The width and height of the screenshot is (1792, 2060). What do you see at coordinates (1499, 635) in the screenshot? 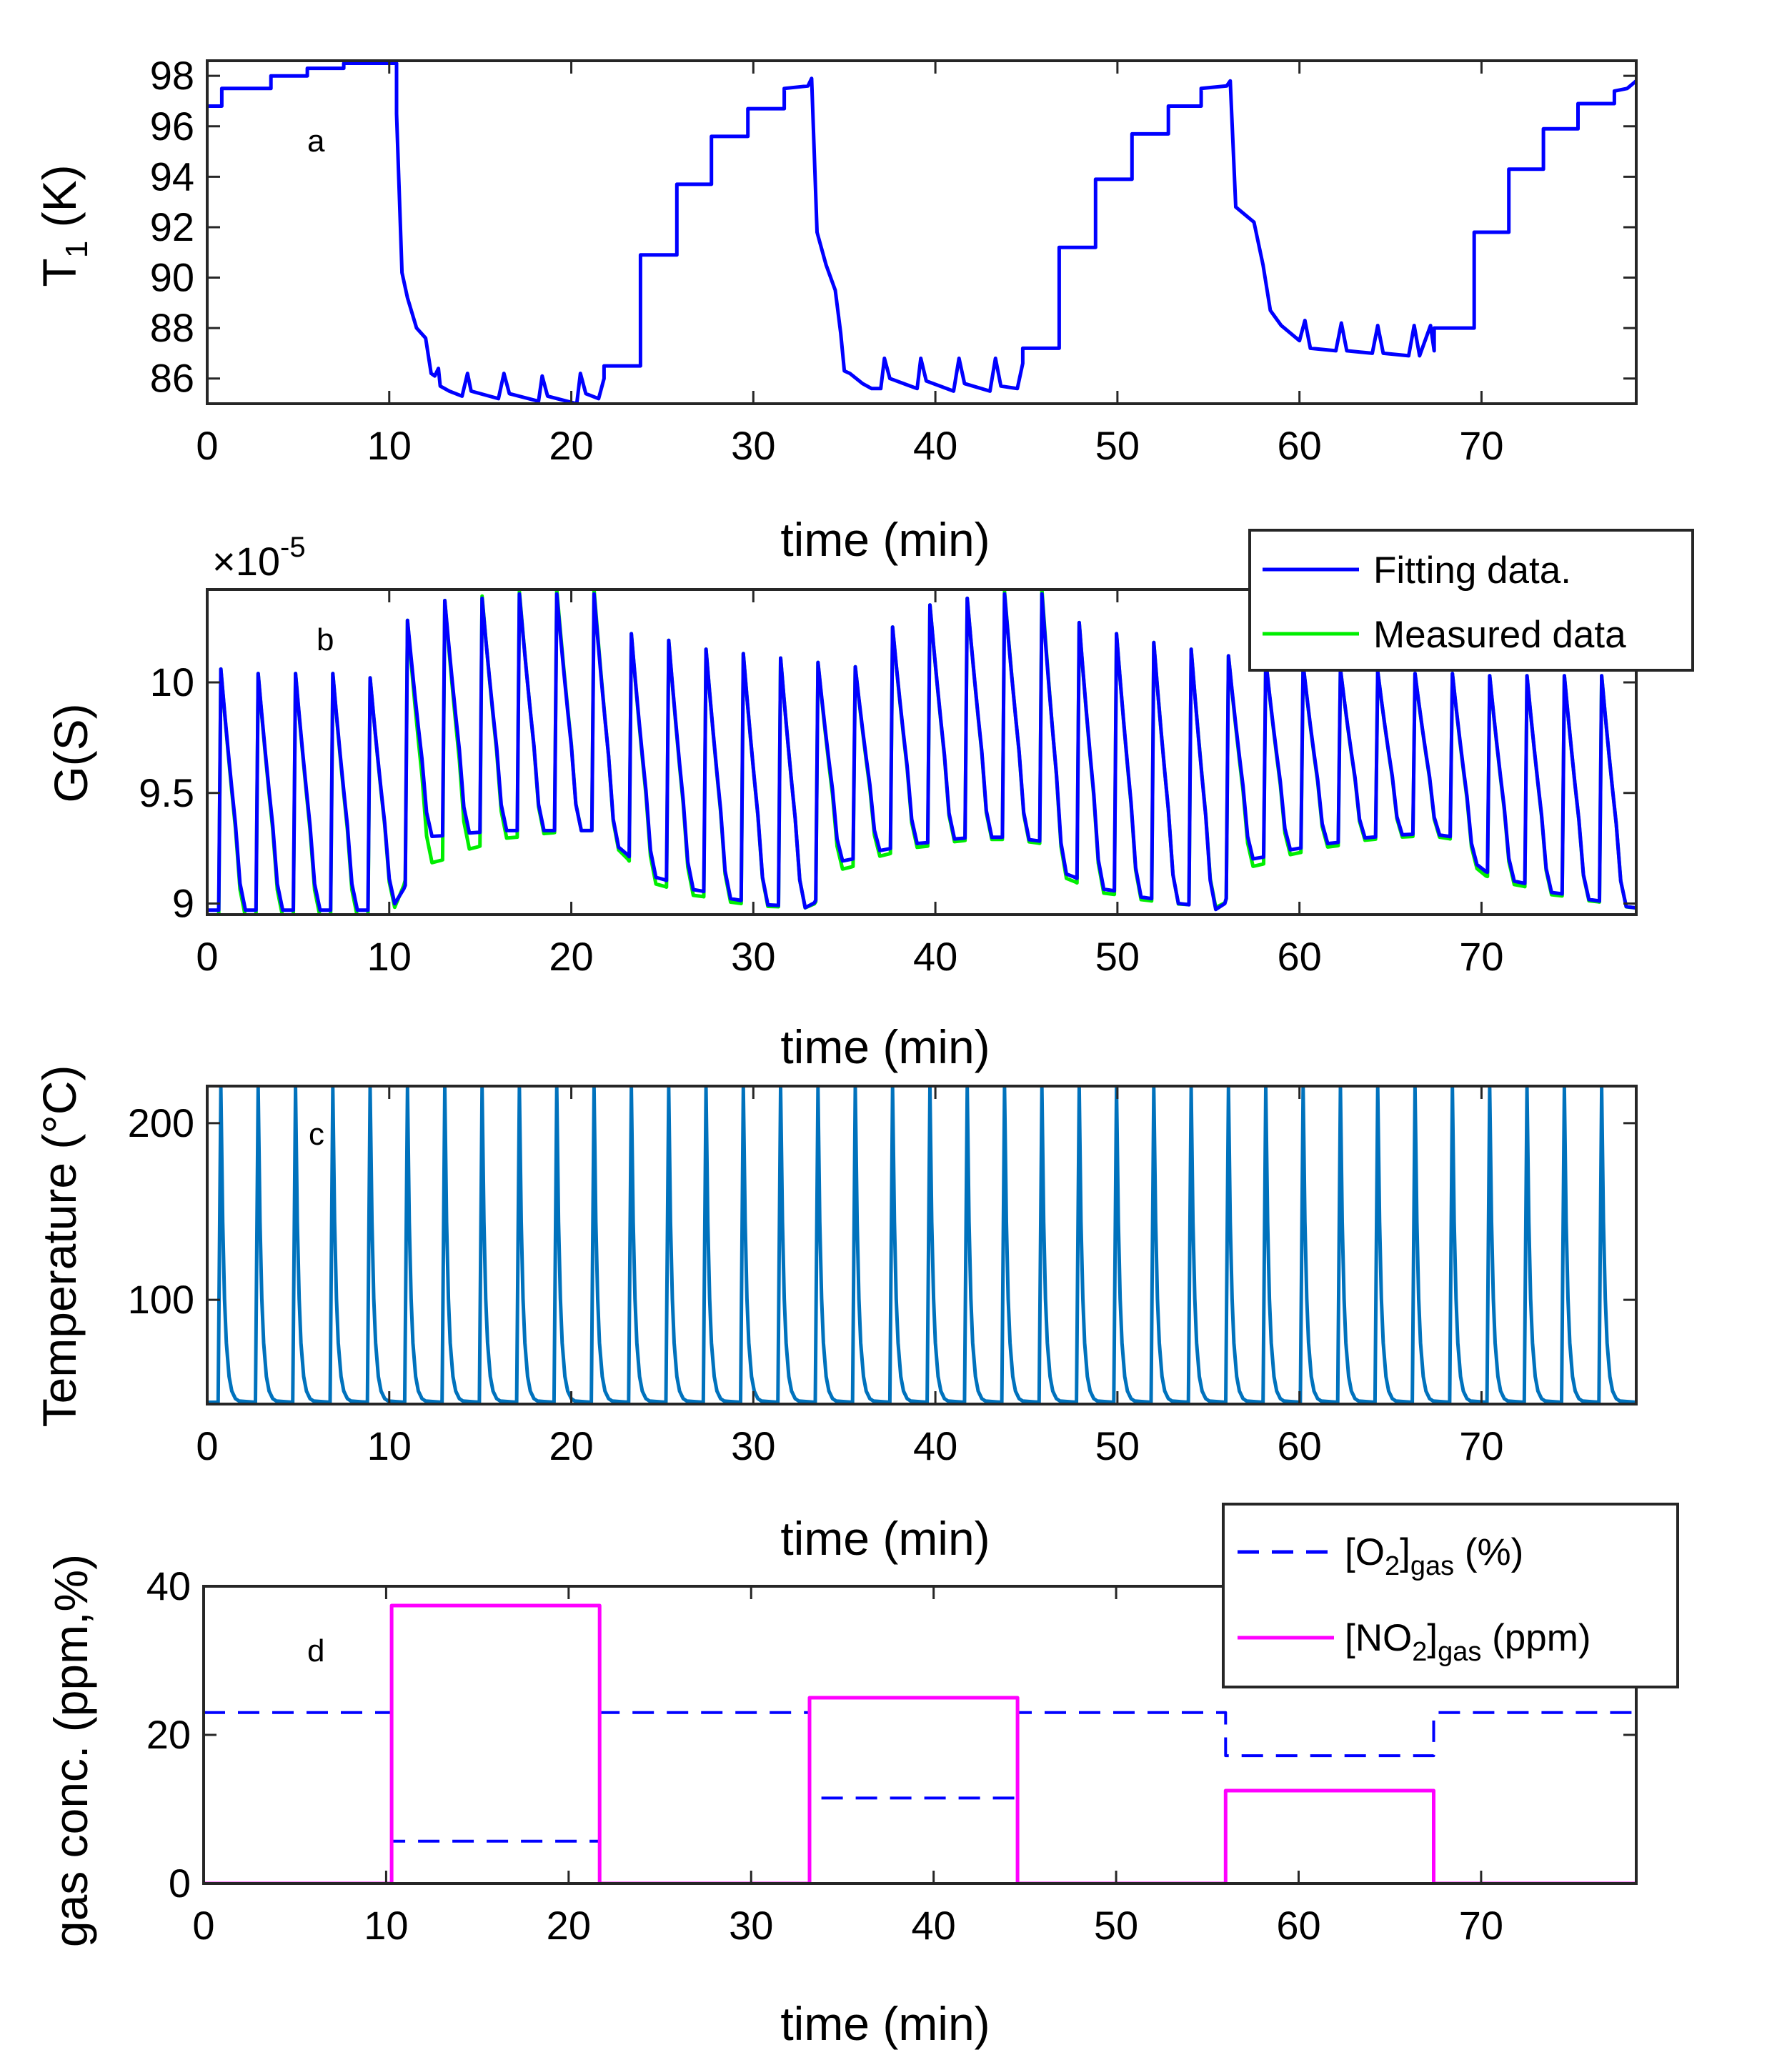
I see `legend-b-measured-label: Measured data` at bounding box center [1499, 635].